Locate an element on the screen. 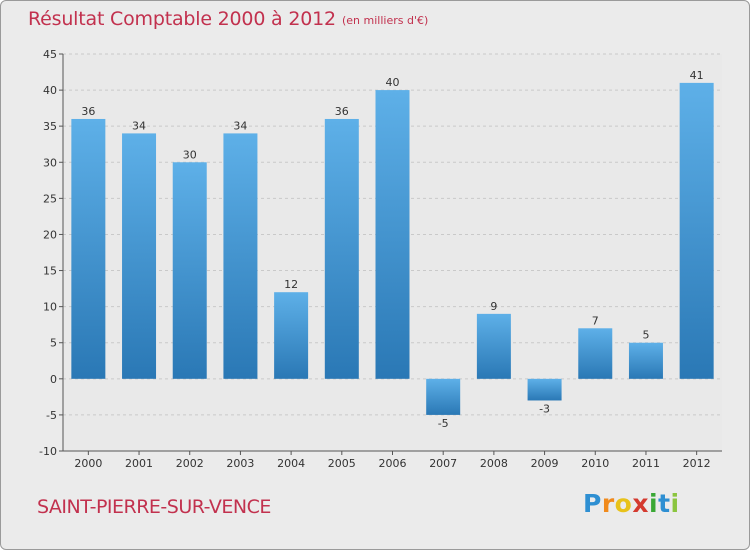 This screenshot has height=550, width=750. data-label-2001: 34 is located at coordinates (139, 125).